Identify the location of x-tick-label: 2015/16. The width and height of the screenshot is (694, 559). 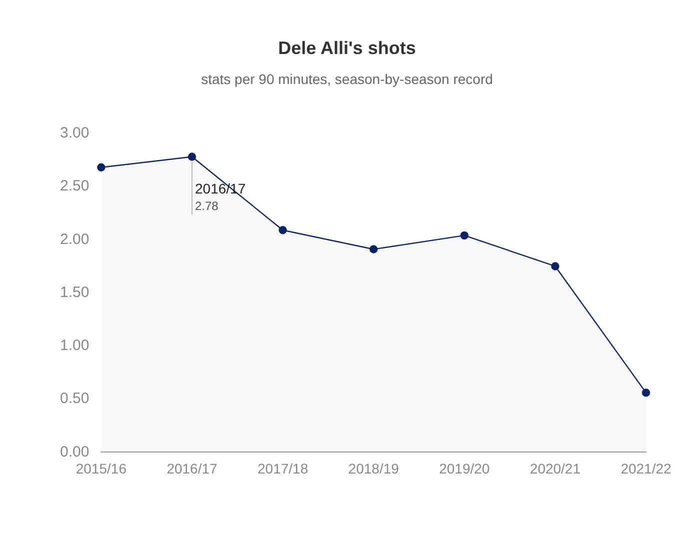
(101, 468).